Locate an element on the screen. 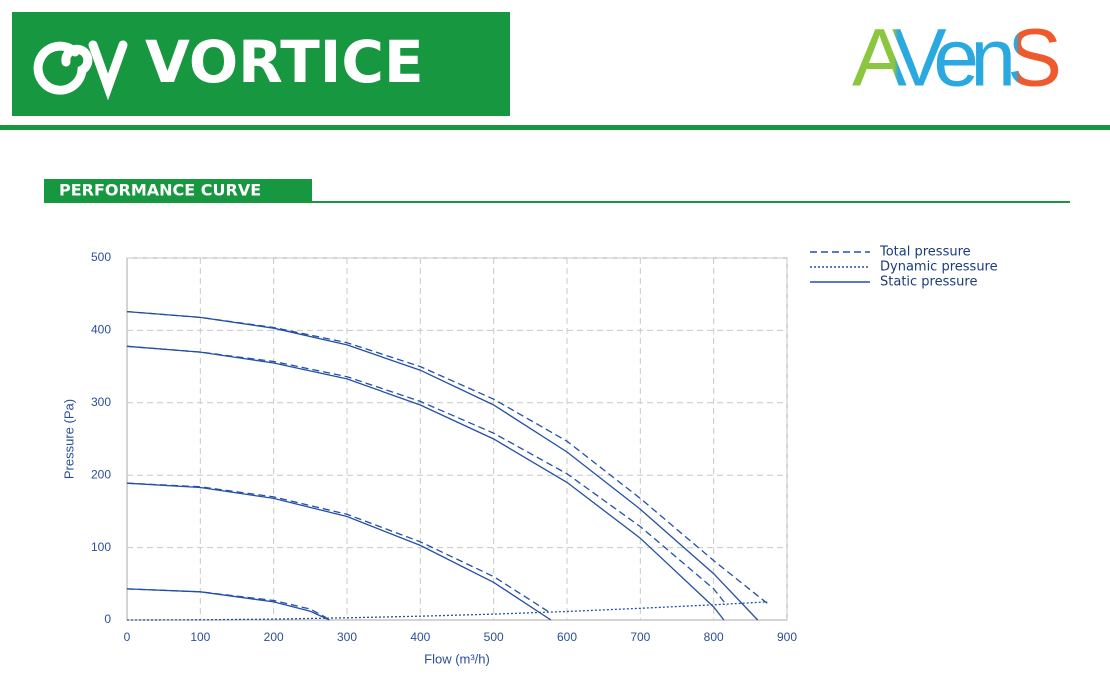  x-tick-label: 500 is located at coordinates (494, 637).